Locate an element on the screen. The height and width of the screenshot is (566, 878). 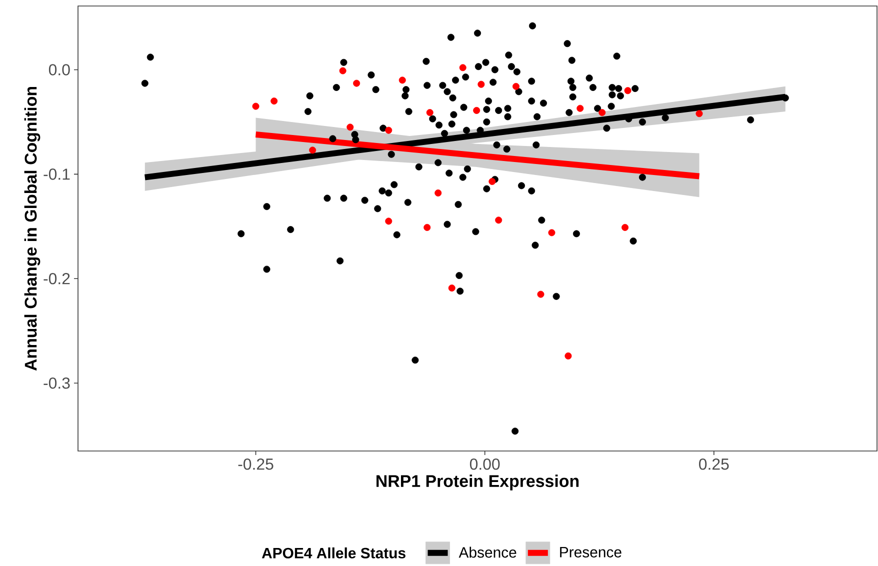
y-axis-title: Annual Change in Global Cognition is located at coordinates (32, 228).